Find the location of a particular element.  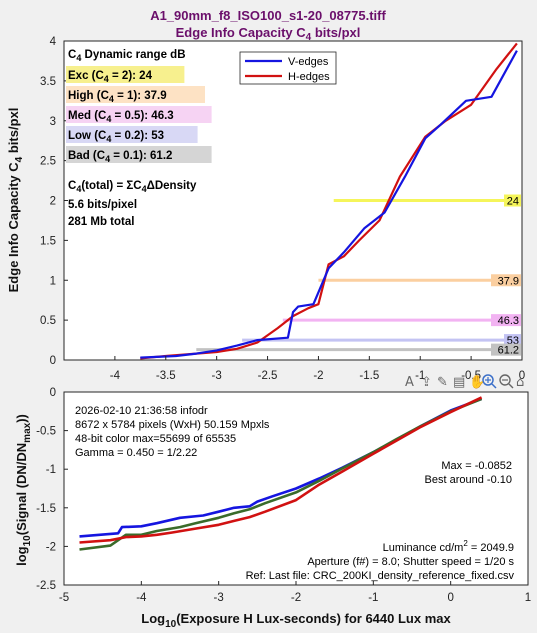

top-x-tick-label: -2 is located at coordinates (318, 376).